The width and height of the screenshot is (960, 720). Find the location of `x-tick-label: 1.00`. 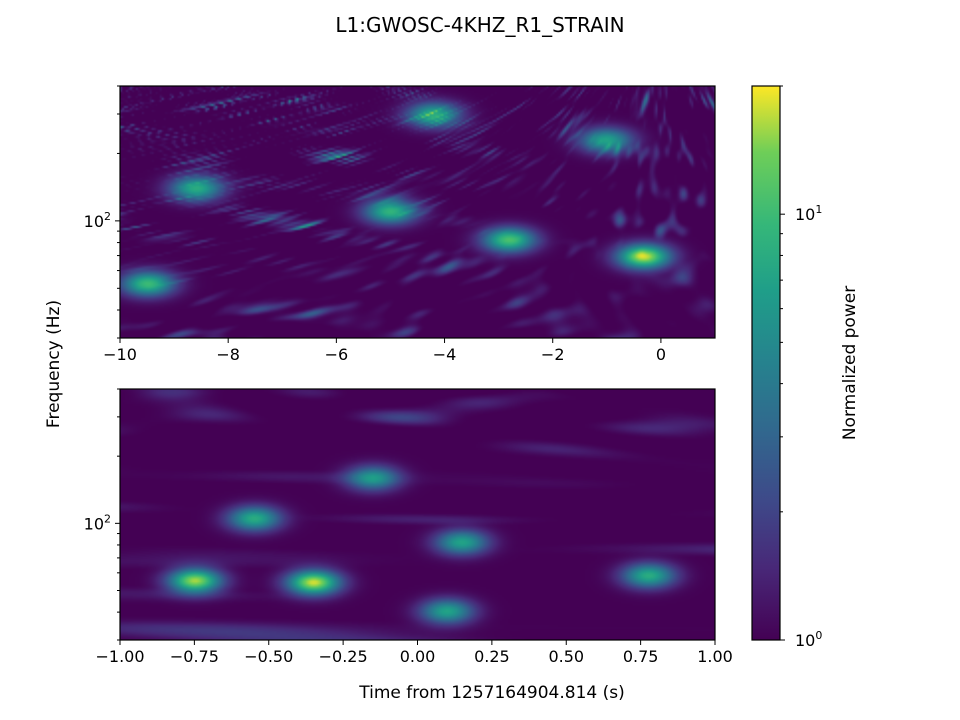

x-tick-label: 1.00 is located at coordinates (715, 656).